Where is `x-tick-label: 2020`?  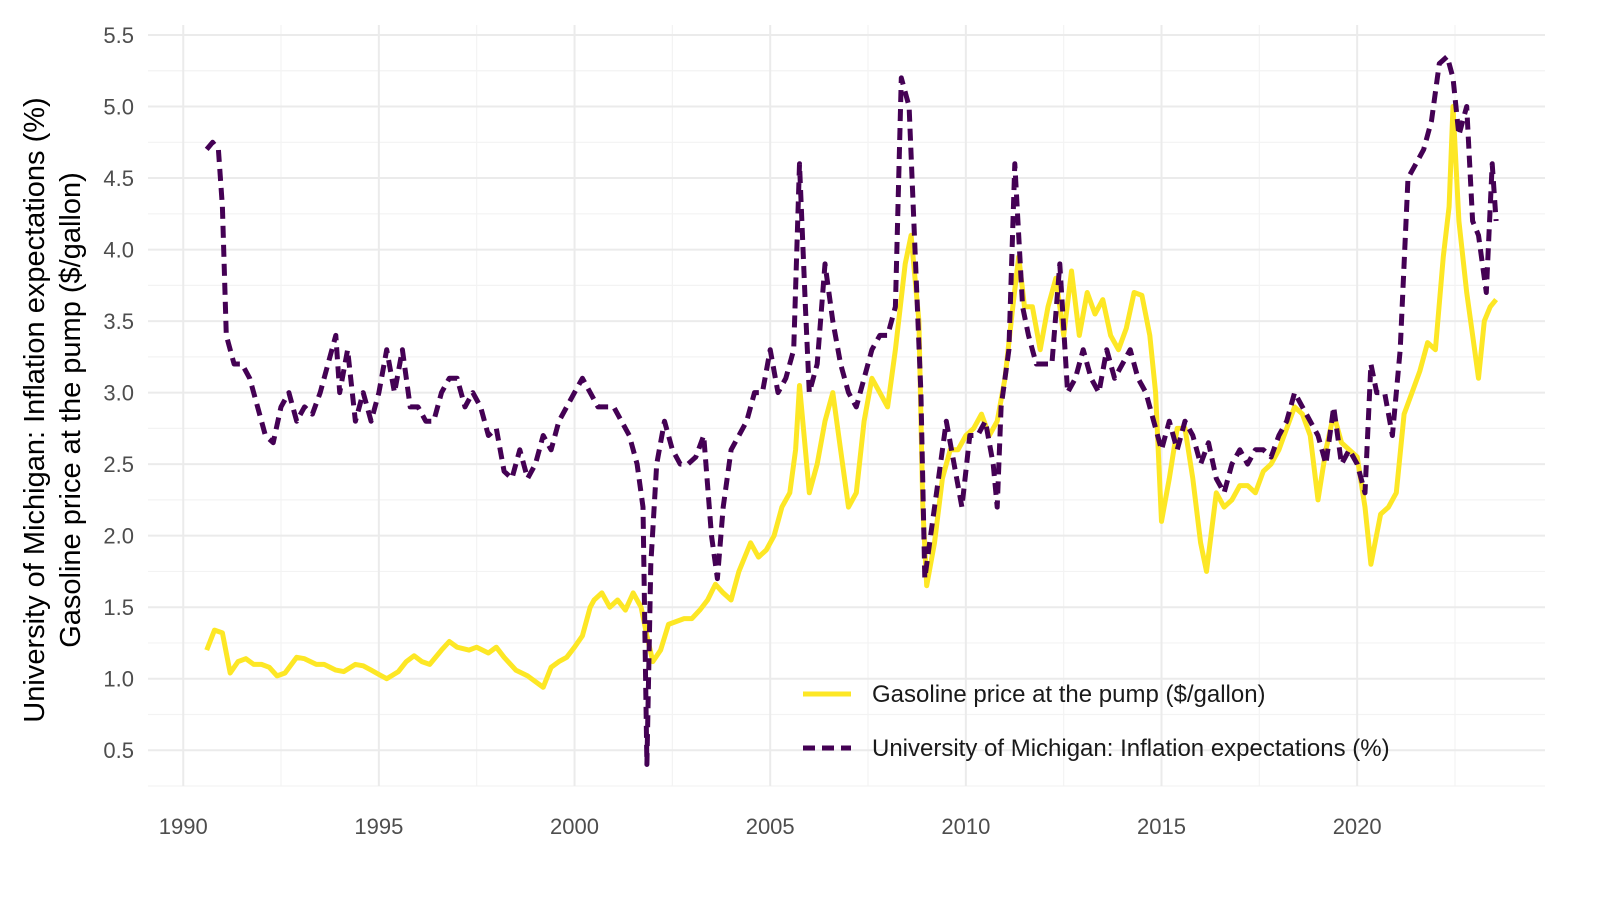
x-tick-label: 2020 is located at coordinates (1357, 826).